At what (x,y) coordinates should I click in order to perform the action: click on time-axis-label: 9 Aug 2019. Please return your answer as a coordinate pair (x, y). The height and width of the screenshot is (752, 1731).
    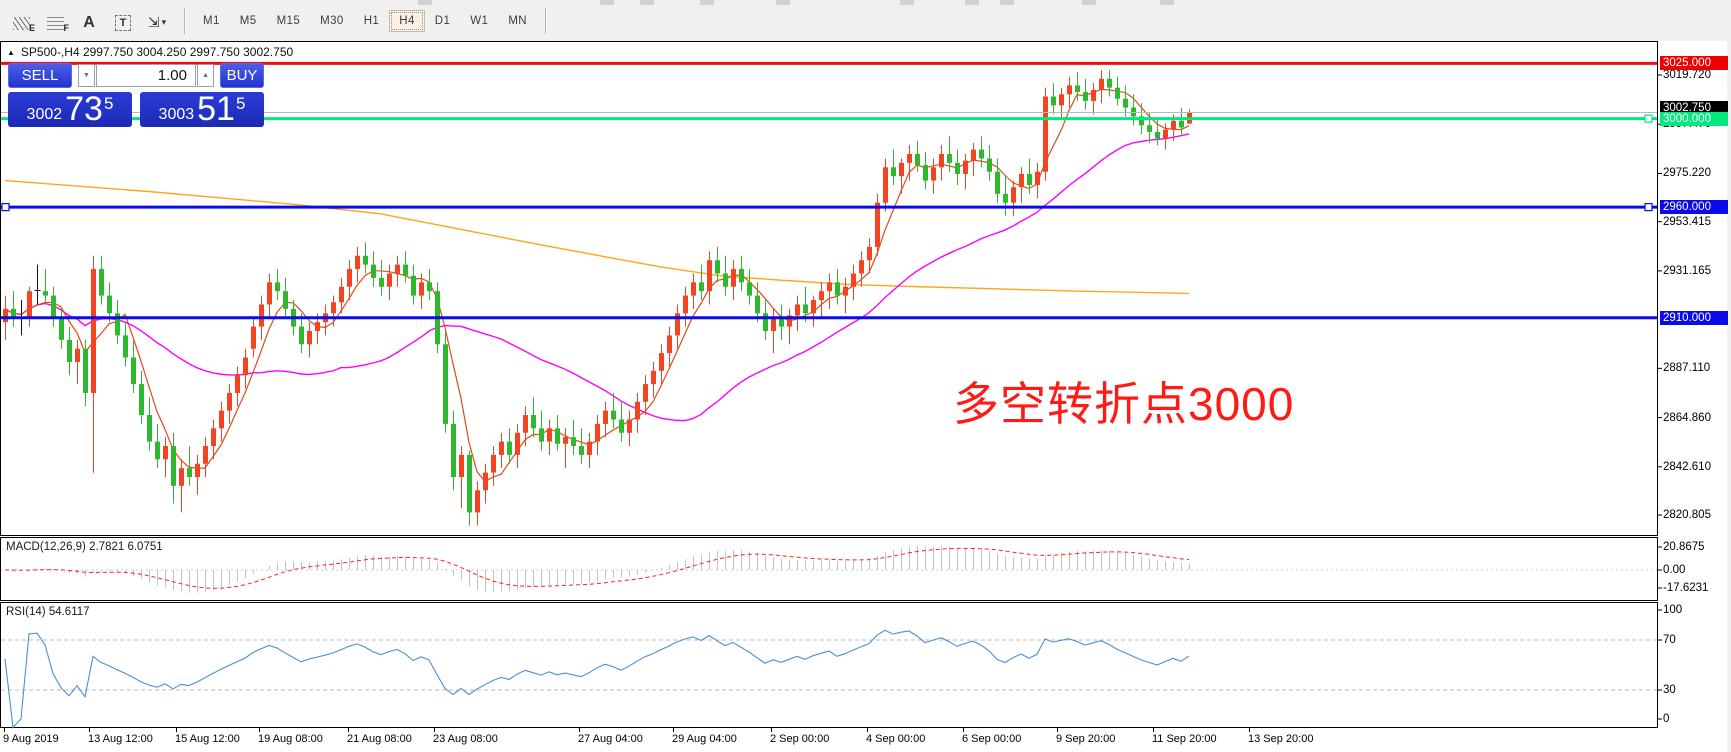
    Looking at the image, I should click on (31, 739).